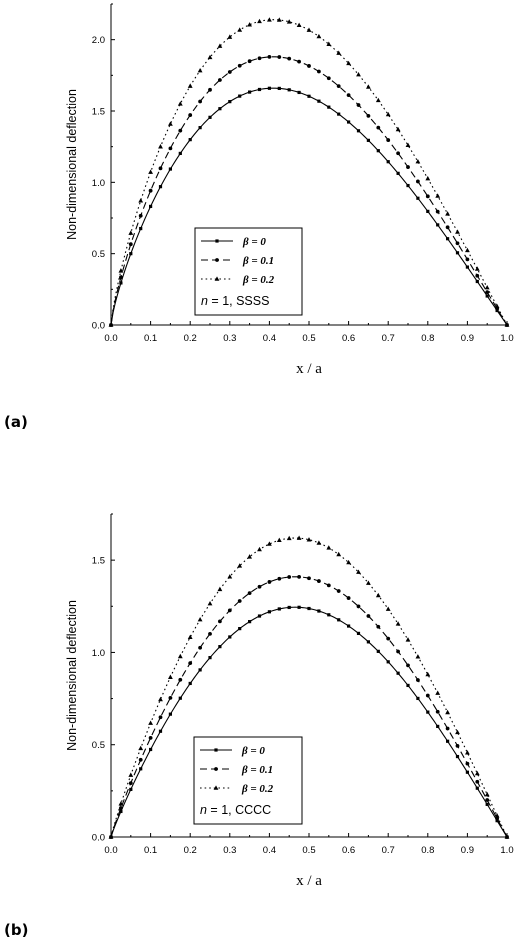 This screenshot has height=947, width=521. What do you see at coordinates (72, 675) in the screenshot?
I see `y-axis-label: Non-dimensional deflection` at bounding box center [72, 675].